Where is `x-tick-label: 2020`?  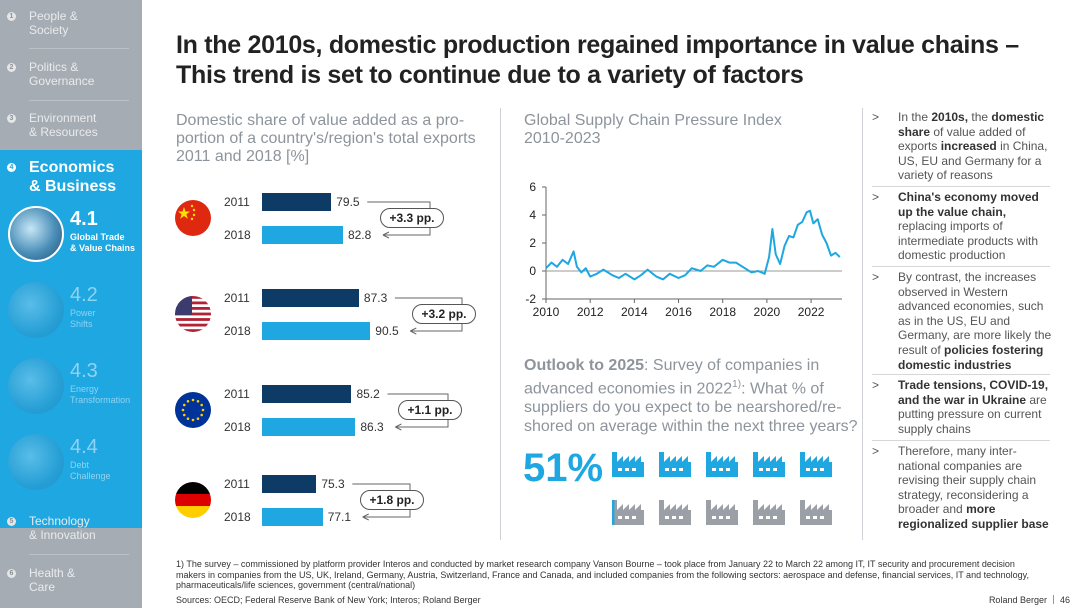
x-tick-label: 2020 is located at coordinates (767, 312).